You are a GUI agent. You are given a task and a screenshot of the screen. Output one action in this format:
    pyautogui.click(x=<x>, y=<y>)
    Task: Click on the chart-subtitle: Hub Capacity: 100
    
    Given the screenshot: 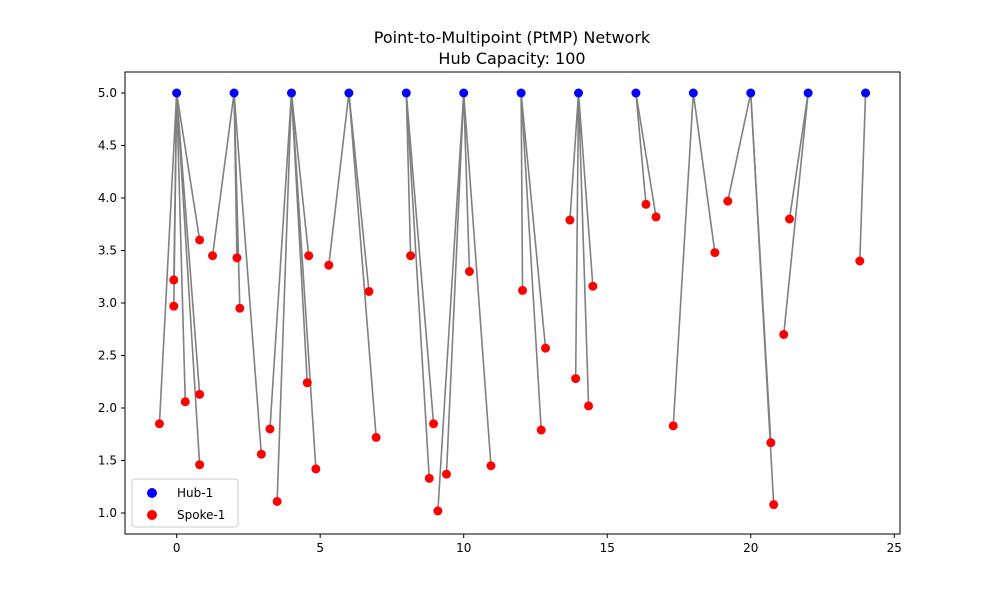 What is the action you would take?
    pyautogui.click(x=511, y=58)
    